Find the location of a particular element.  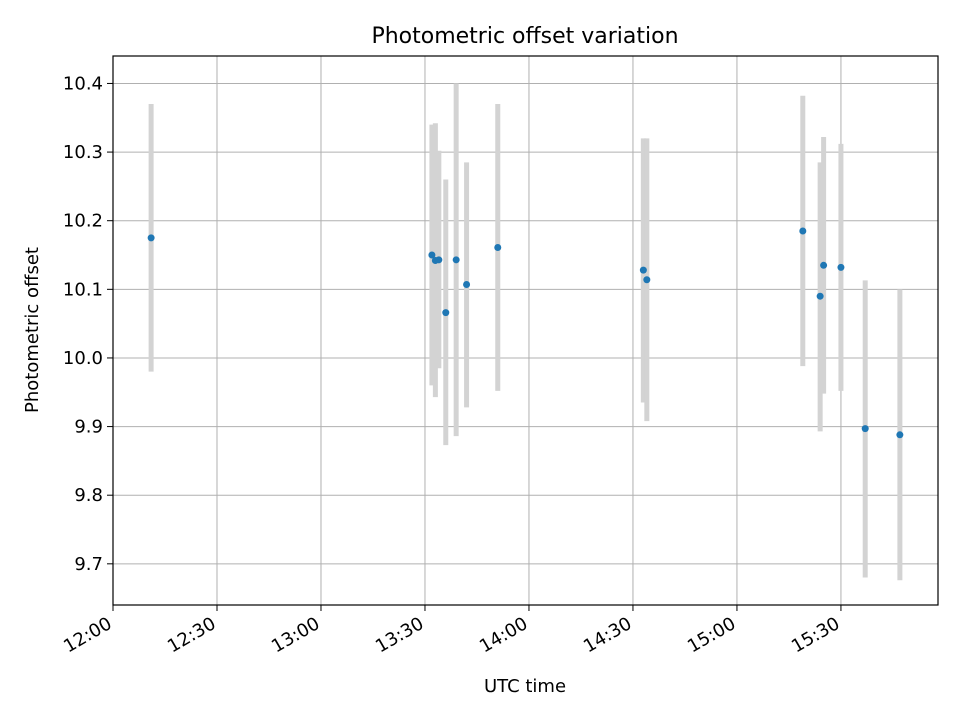

y-tick-label: 10.2 is located at coordinates (83, 221).